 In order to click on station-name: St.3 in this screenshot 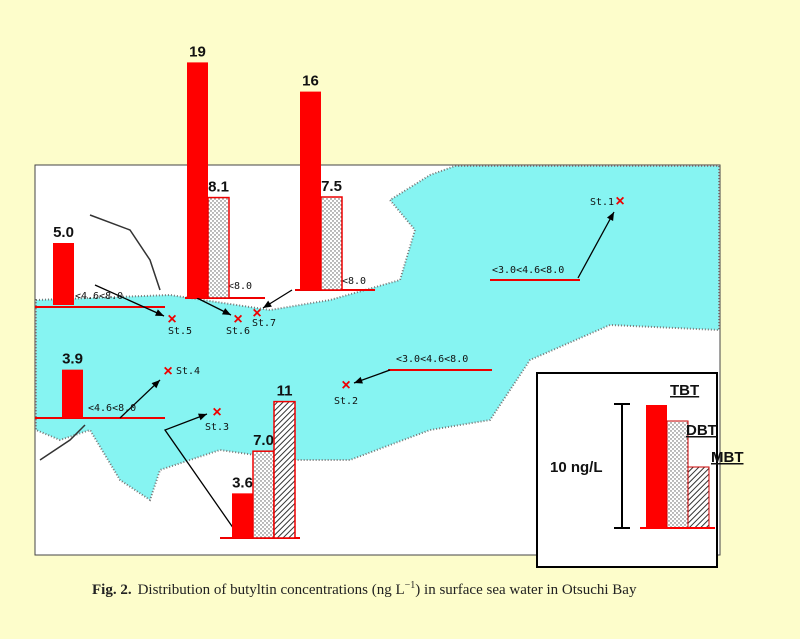, I will do `click(217, 427)`.